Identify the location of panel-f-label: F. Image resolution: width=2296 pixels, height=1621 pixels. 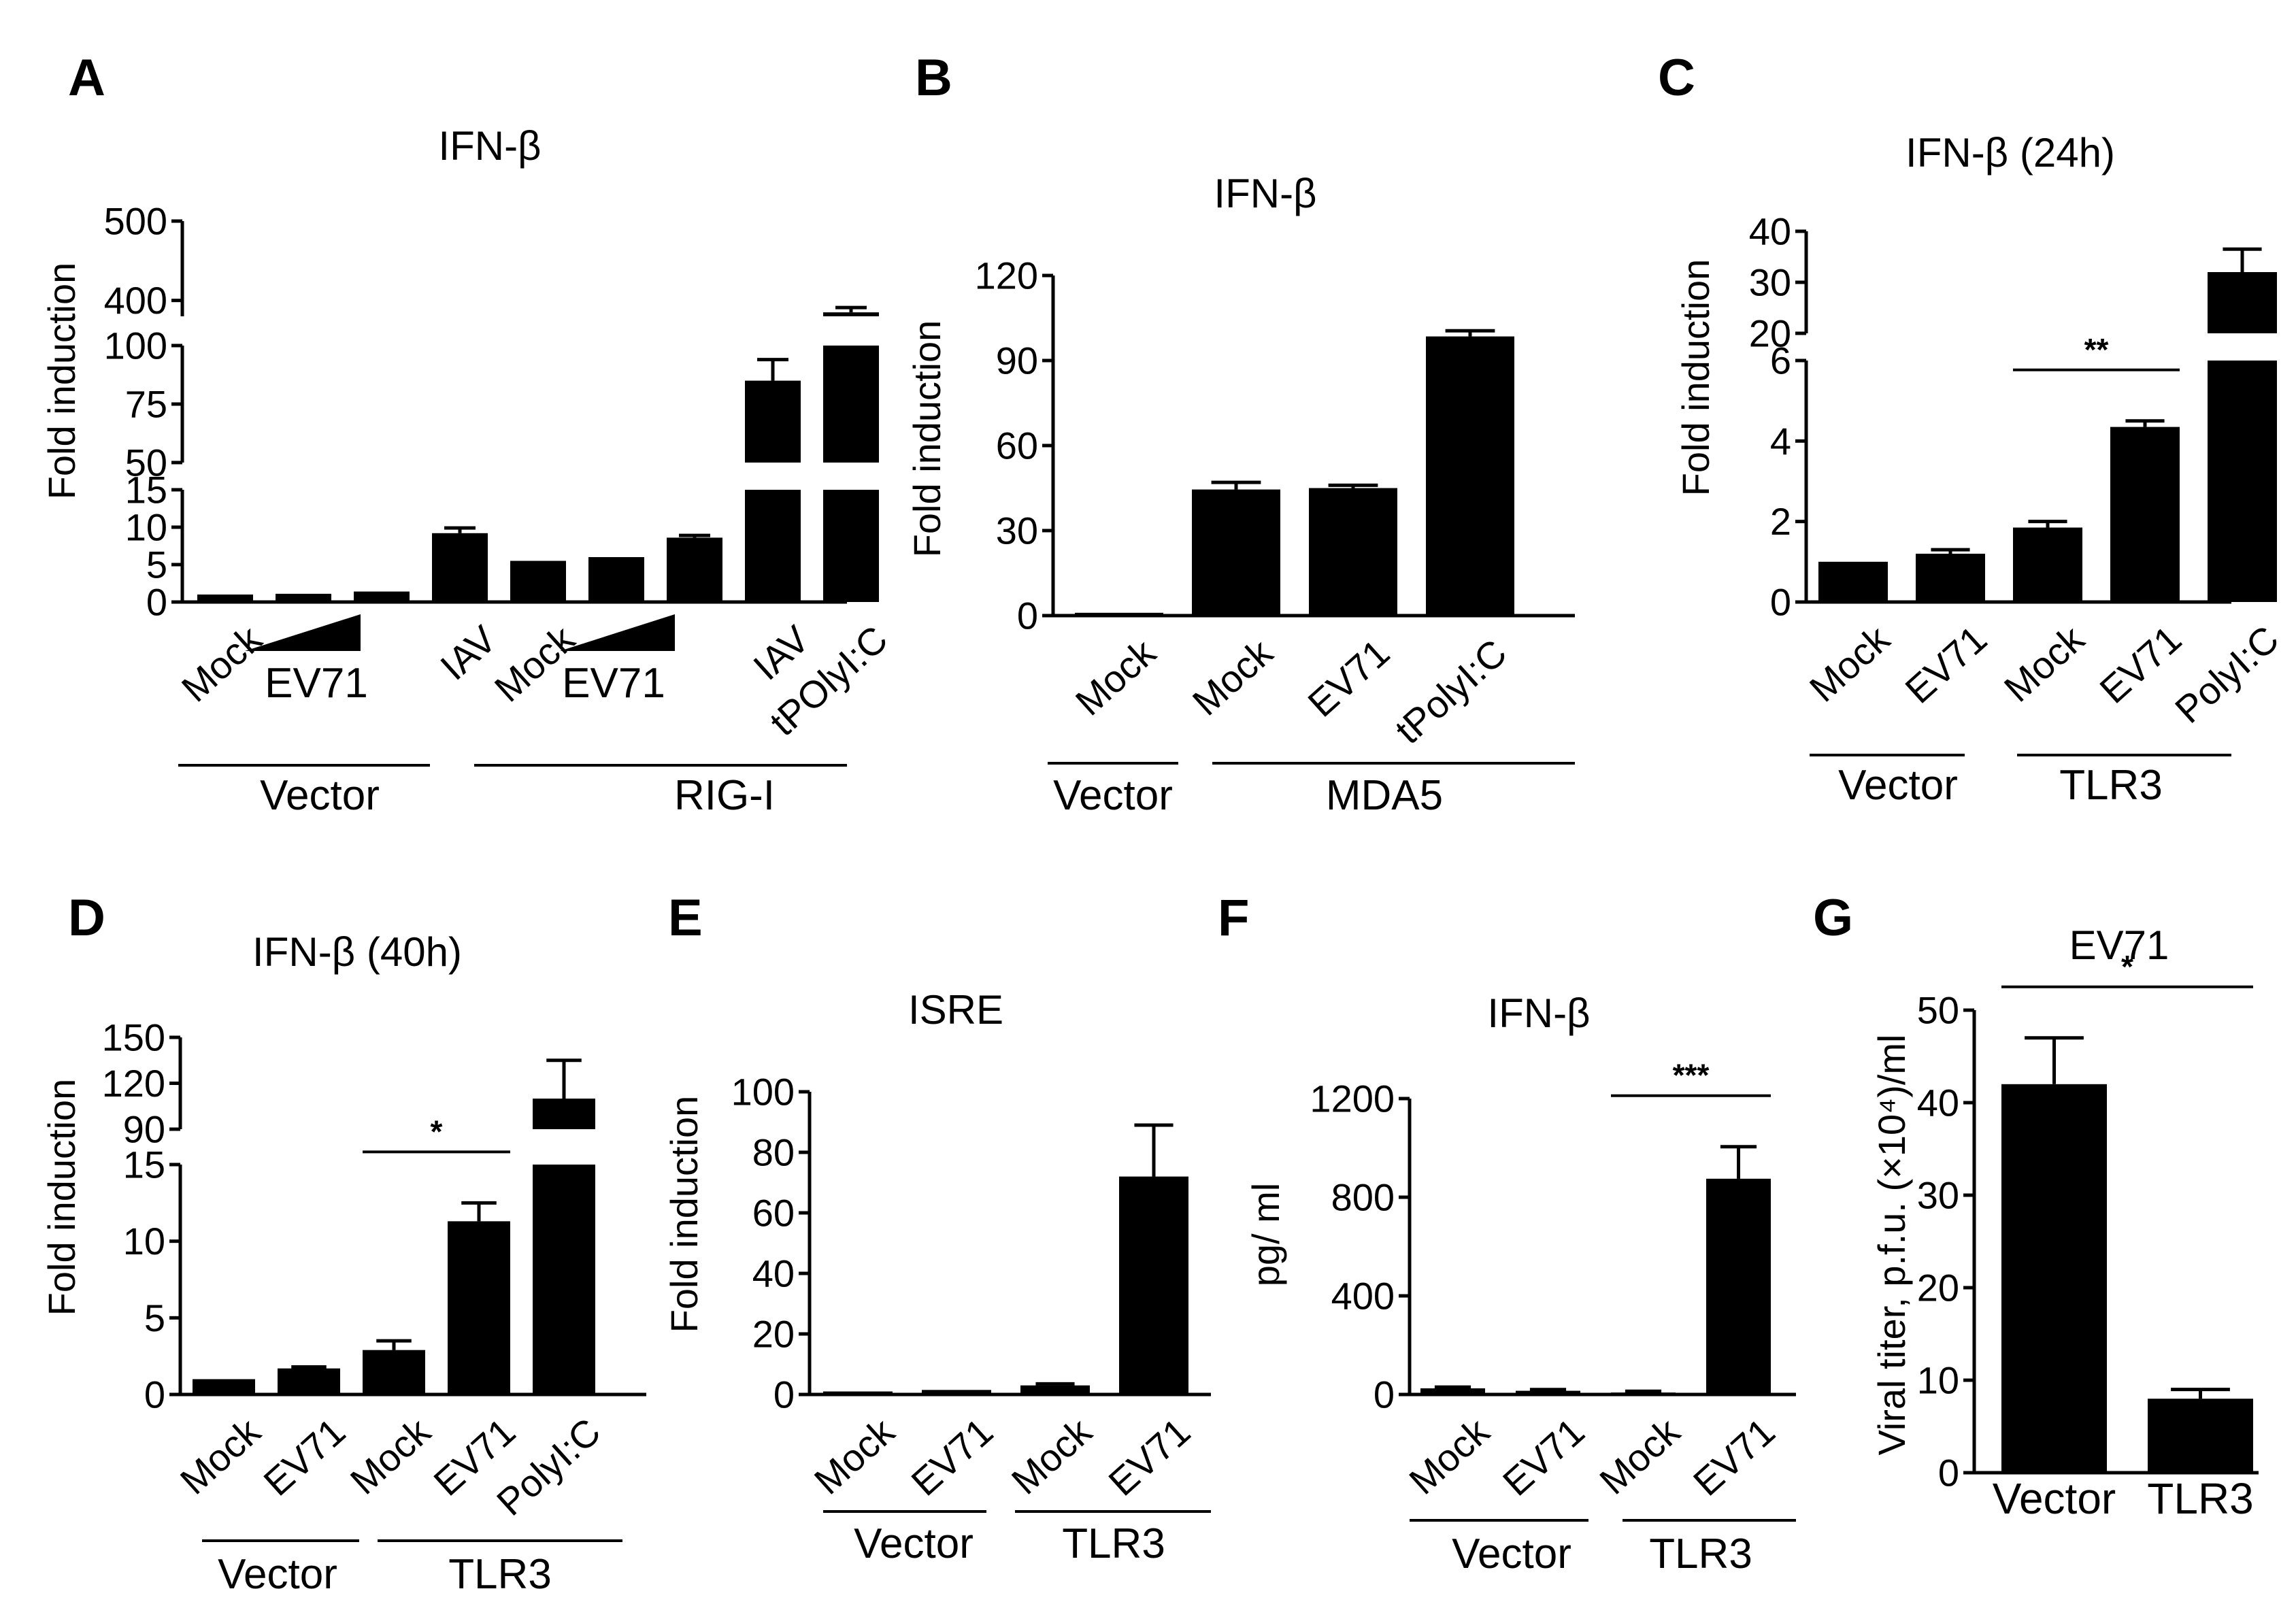
(1233, 918).